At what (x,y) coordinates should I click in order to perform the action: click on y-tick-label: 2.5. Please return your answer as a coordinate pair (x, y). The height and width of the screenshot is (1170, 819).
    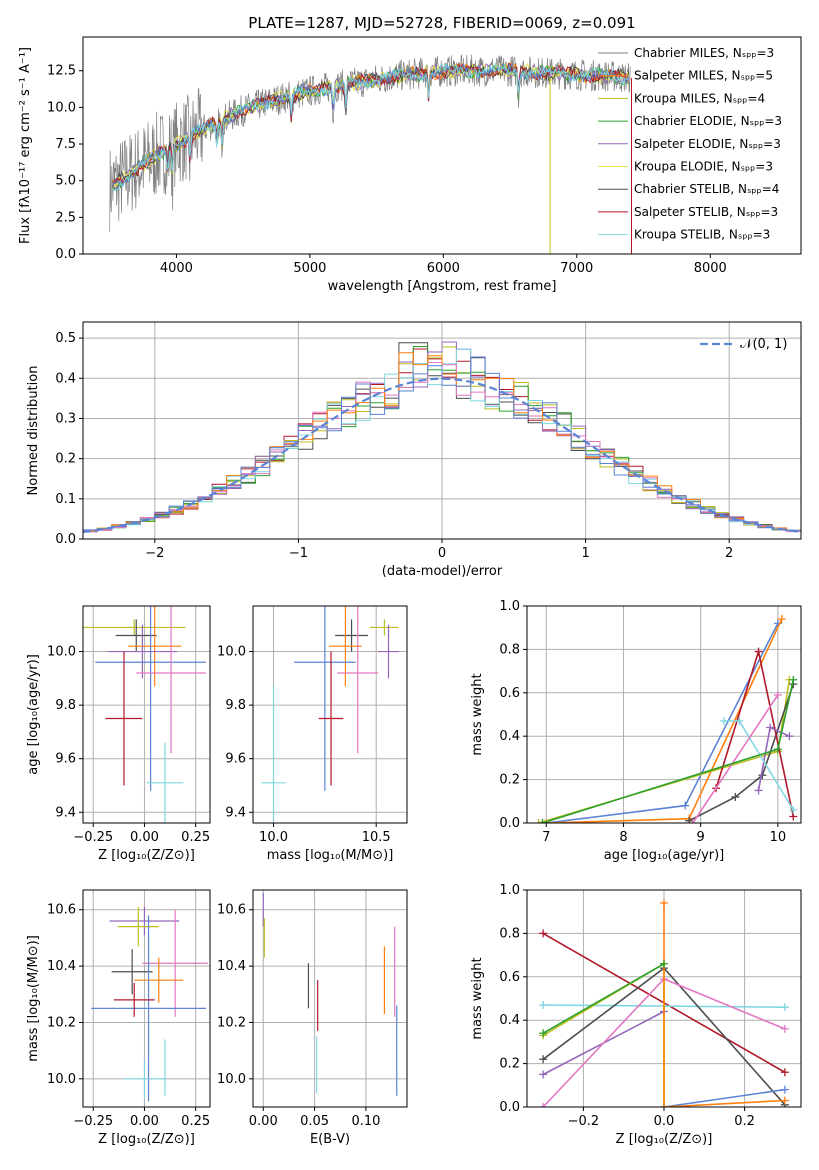
    Looking at the image, I should click on (65, 217).